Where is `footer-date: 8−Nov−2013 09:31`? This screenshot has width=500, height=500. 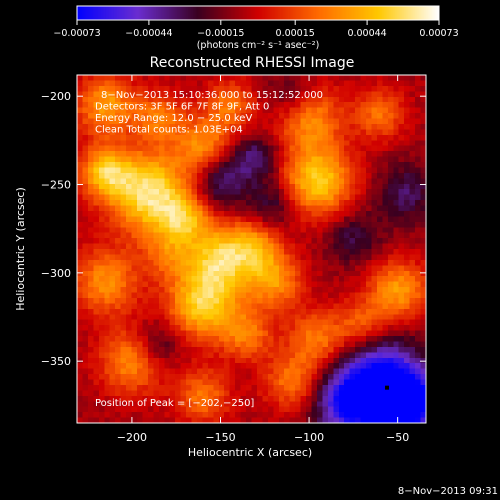 footer-date: 8−Nov−2013 09:31 is located at coordinates (448, 491).